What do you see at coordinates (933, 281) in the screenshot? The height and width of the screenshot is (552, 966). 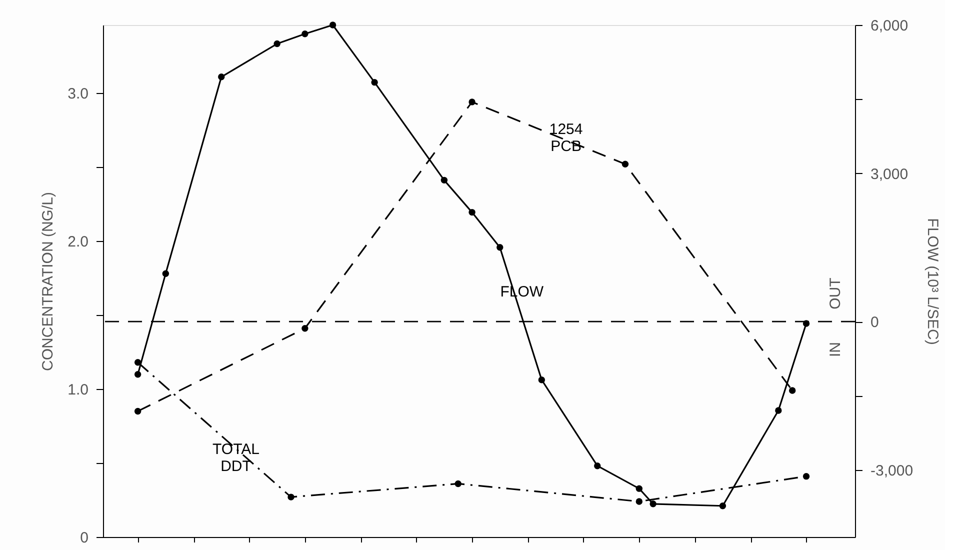 I see `y2-axis-title: FLOW (10³ L/SEC)` at bounding box center [933, 281].